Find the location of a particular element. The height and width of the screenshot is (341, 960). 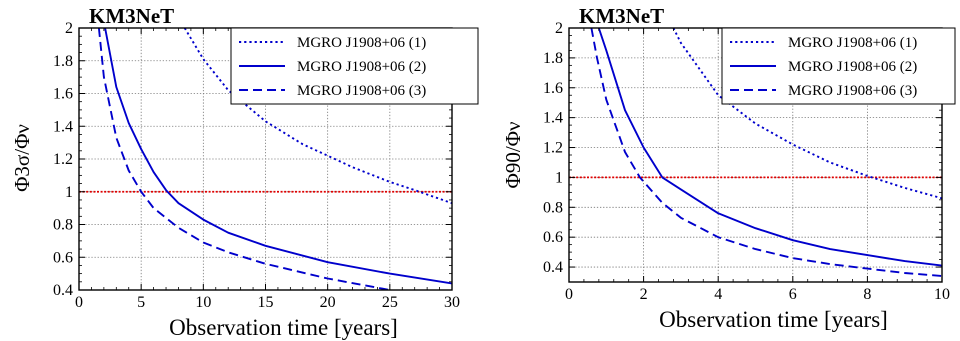

y-axis-label: Φ90/Φν is located at coordinates (513, 154).